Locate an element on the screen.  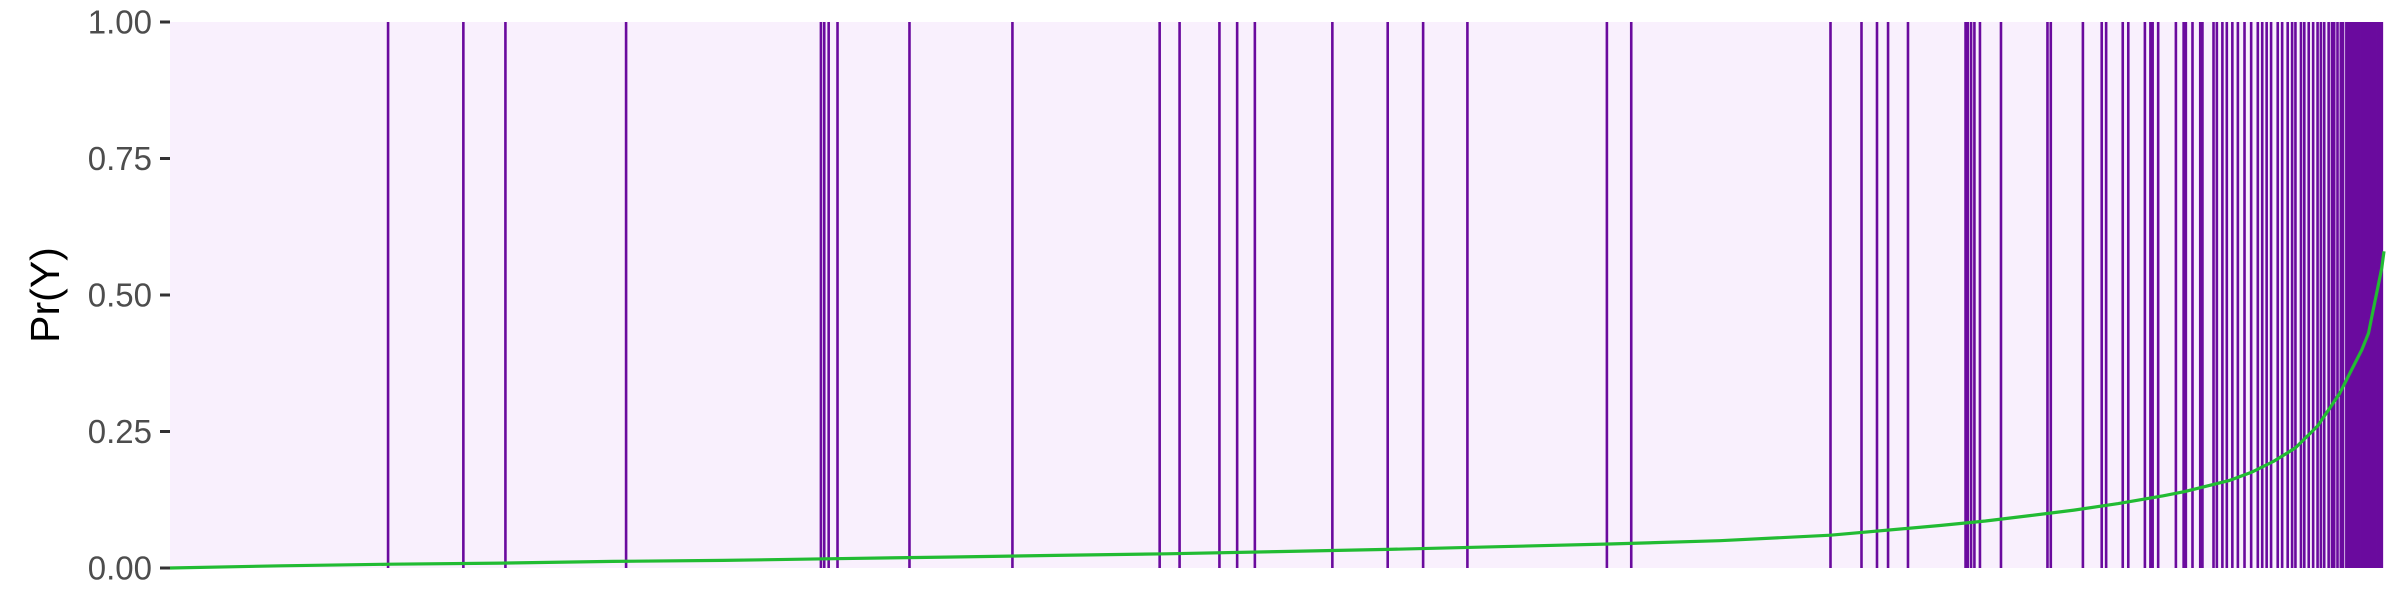
y-axis-title: Pr(Y) is located at coordinates (45, 295).